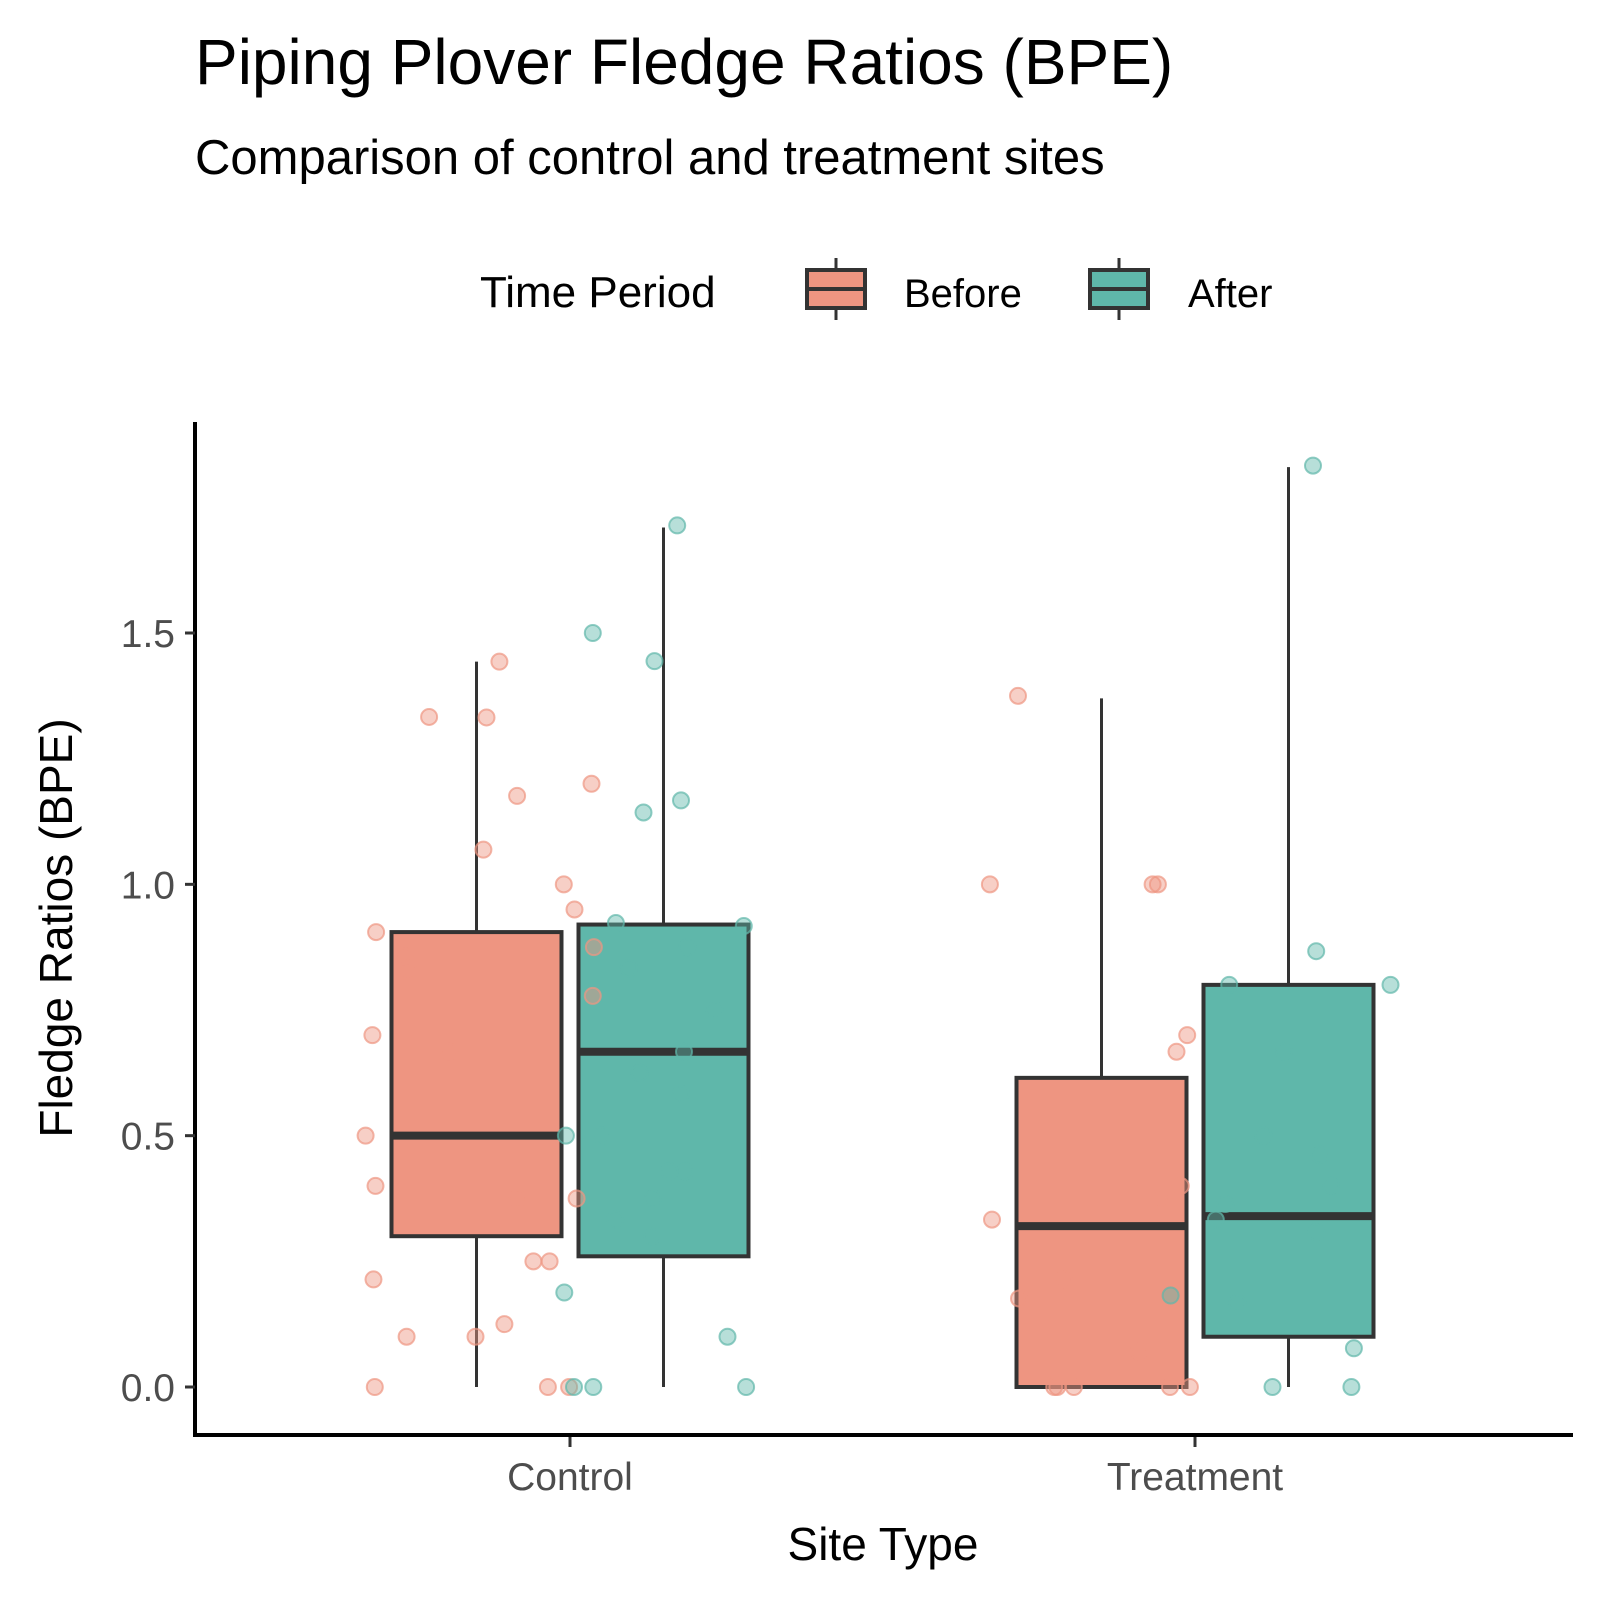  Describe the element at coordinates (148, 885) in the screenshot. I see `y-tick-label-2: 1.0` at that location.